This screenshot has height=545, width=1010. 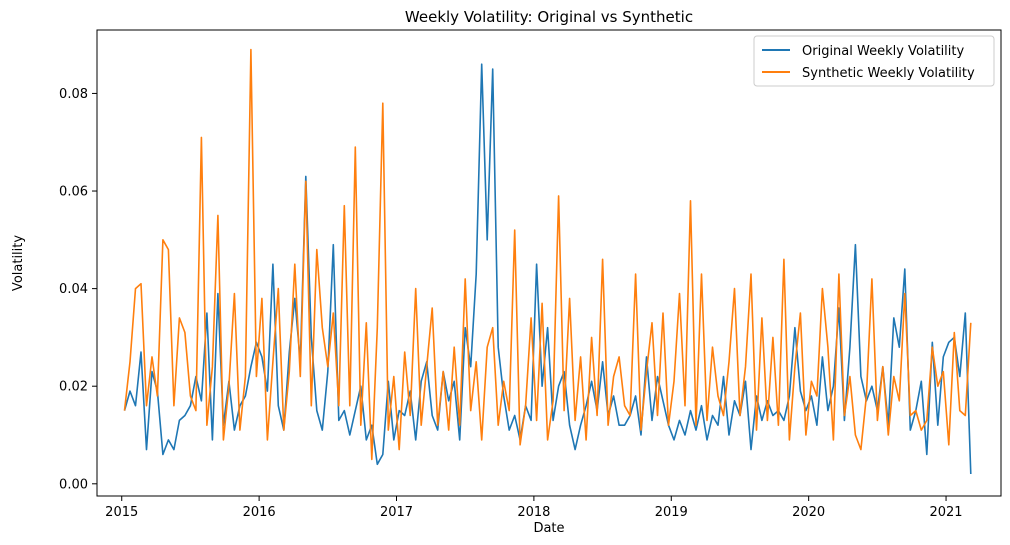 What do you see at coordinates (18, 263) in the screenshot?
I see `y-axis-label: Volatility` at bounding box center [18, 263].